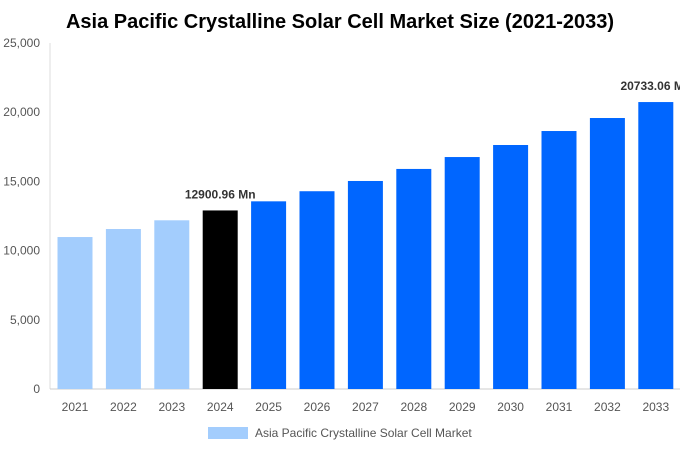 This screenshot has height=455, width=680. What do you see at coordinates (650, 86) in the screenshot?
I see `data-label: 20733.06 Mn` at bounding box center [650, 86].